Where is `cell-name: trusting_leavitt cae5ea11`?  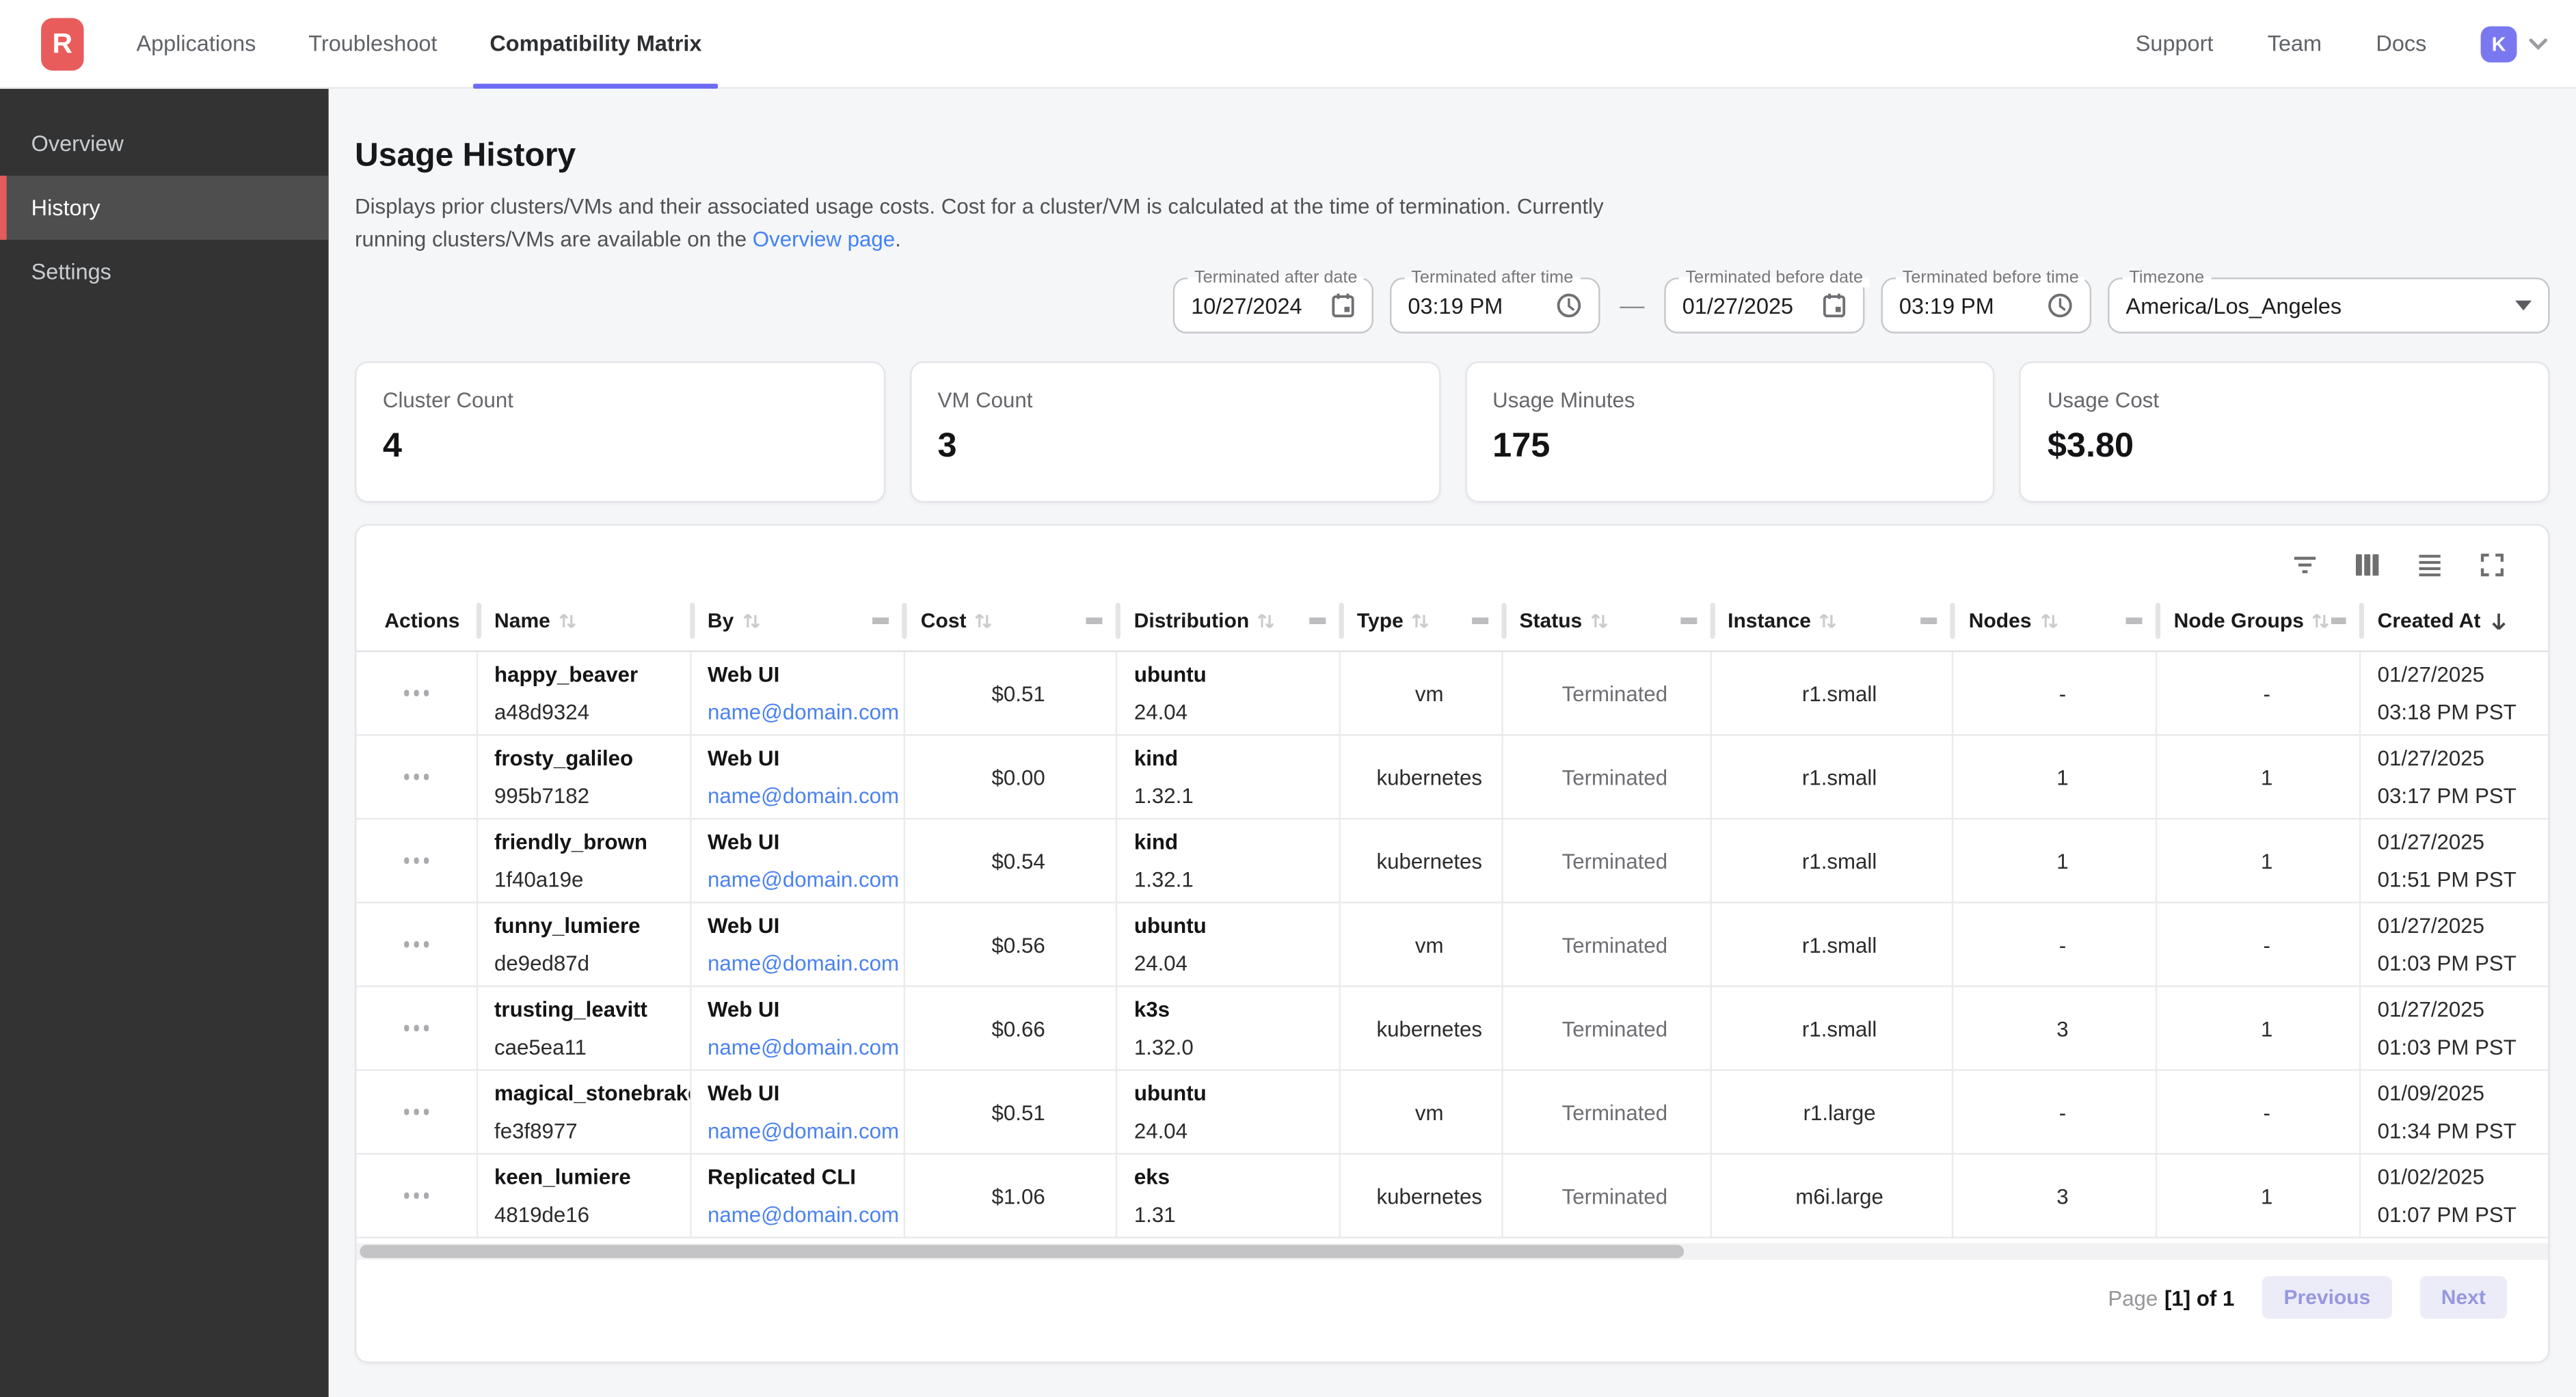
cell-name: trusting_leavitt cae5ea11 is located at coordinates (584, 1028).